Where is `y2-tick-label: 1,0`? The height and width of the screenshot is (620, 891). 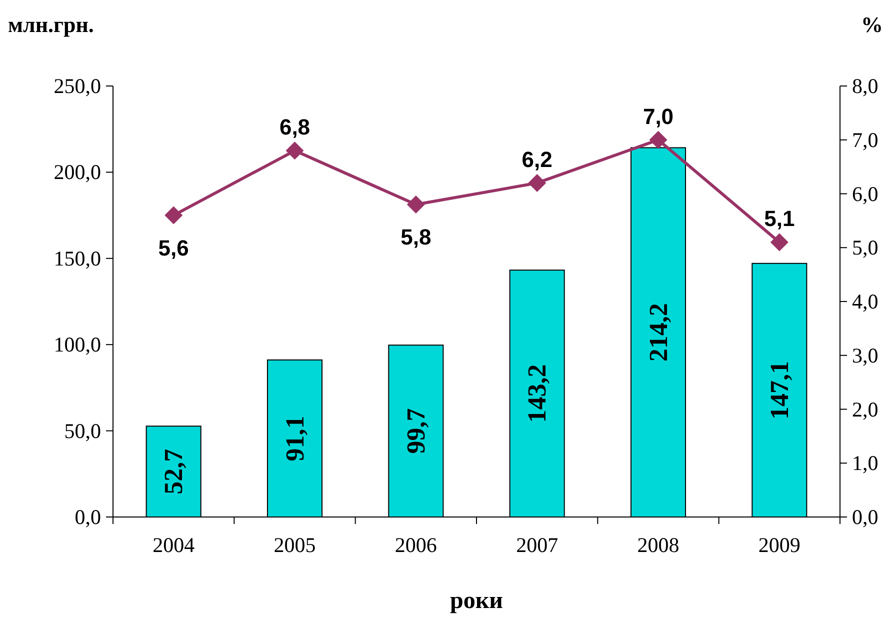
y2-tick-label: 1,0 is located at coordinates (865, 463).